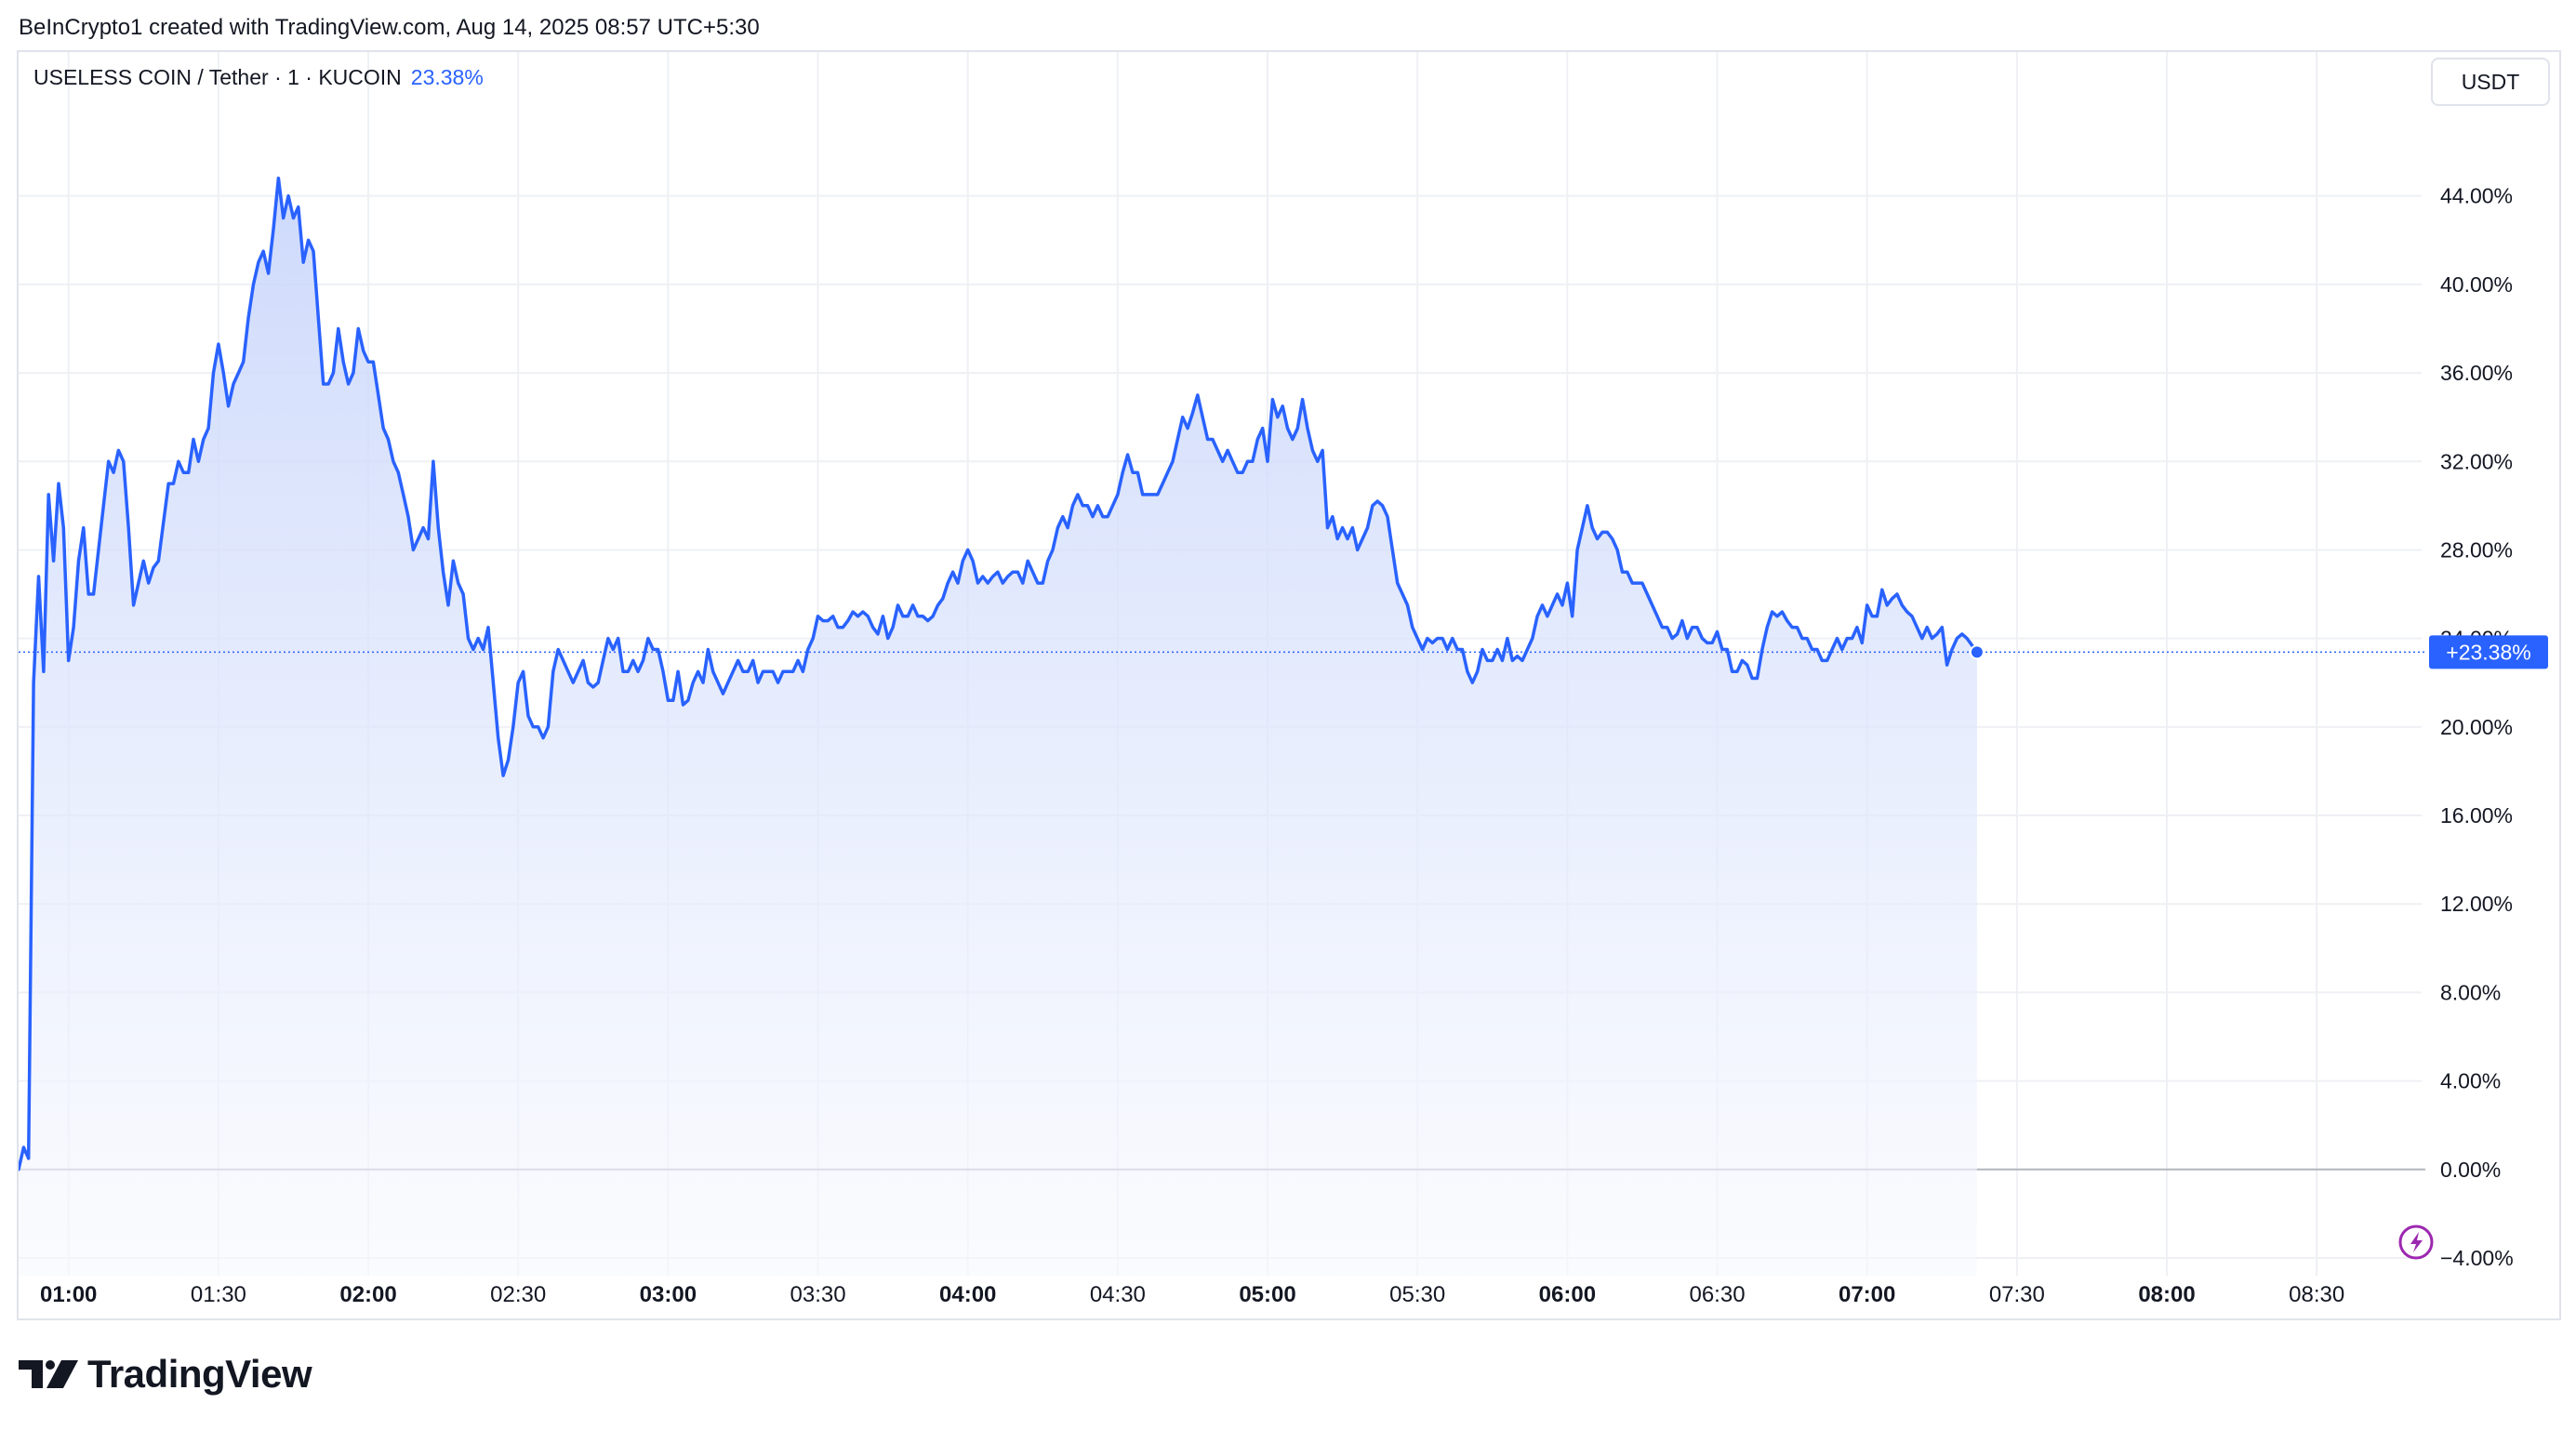 This screenshot has height=1430, width=2576. What do you see at coordinates (1417, 1294) in the screenshot?
I see `x-tick-label: 05:30` at bounding box center [1417, 1294].